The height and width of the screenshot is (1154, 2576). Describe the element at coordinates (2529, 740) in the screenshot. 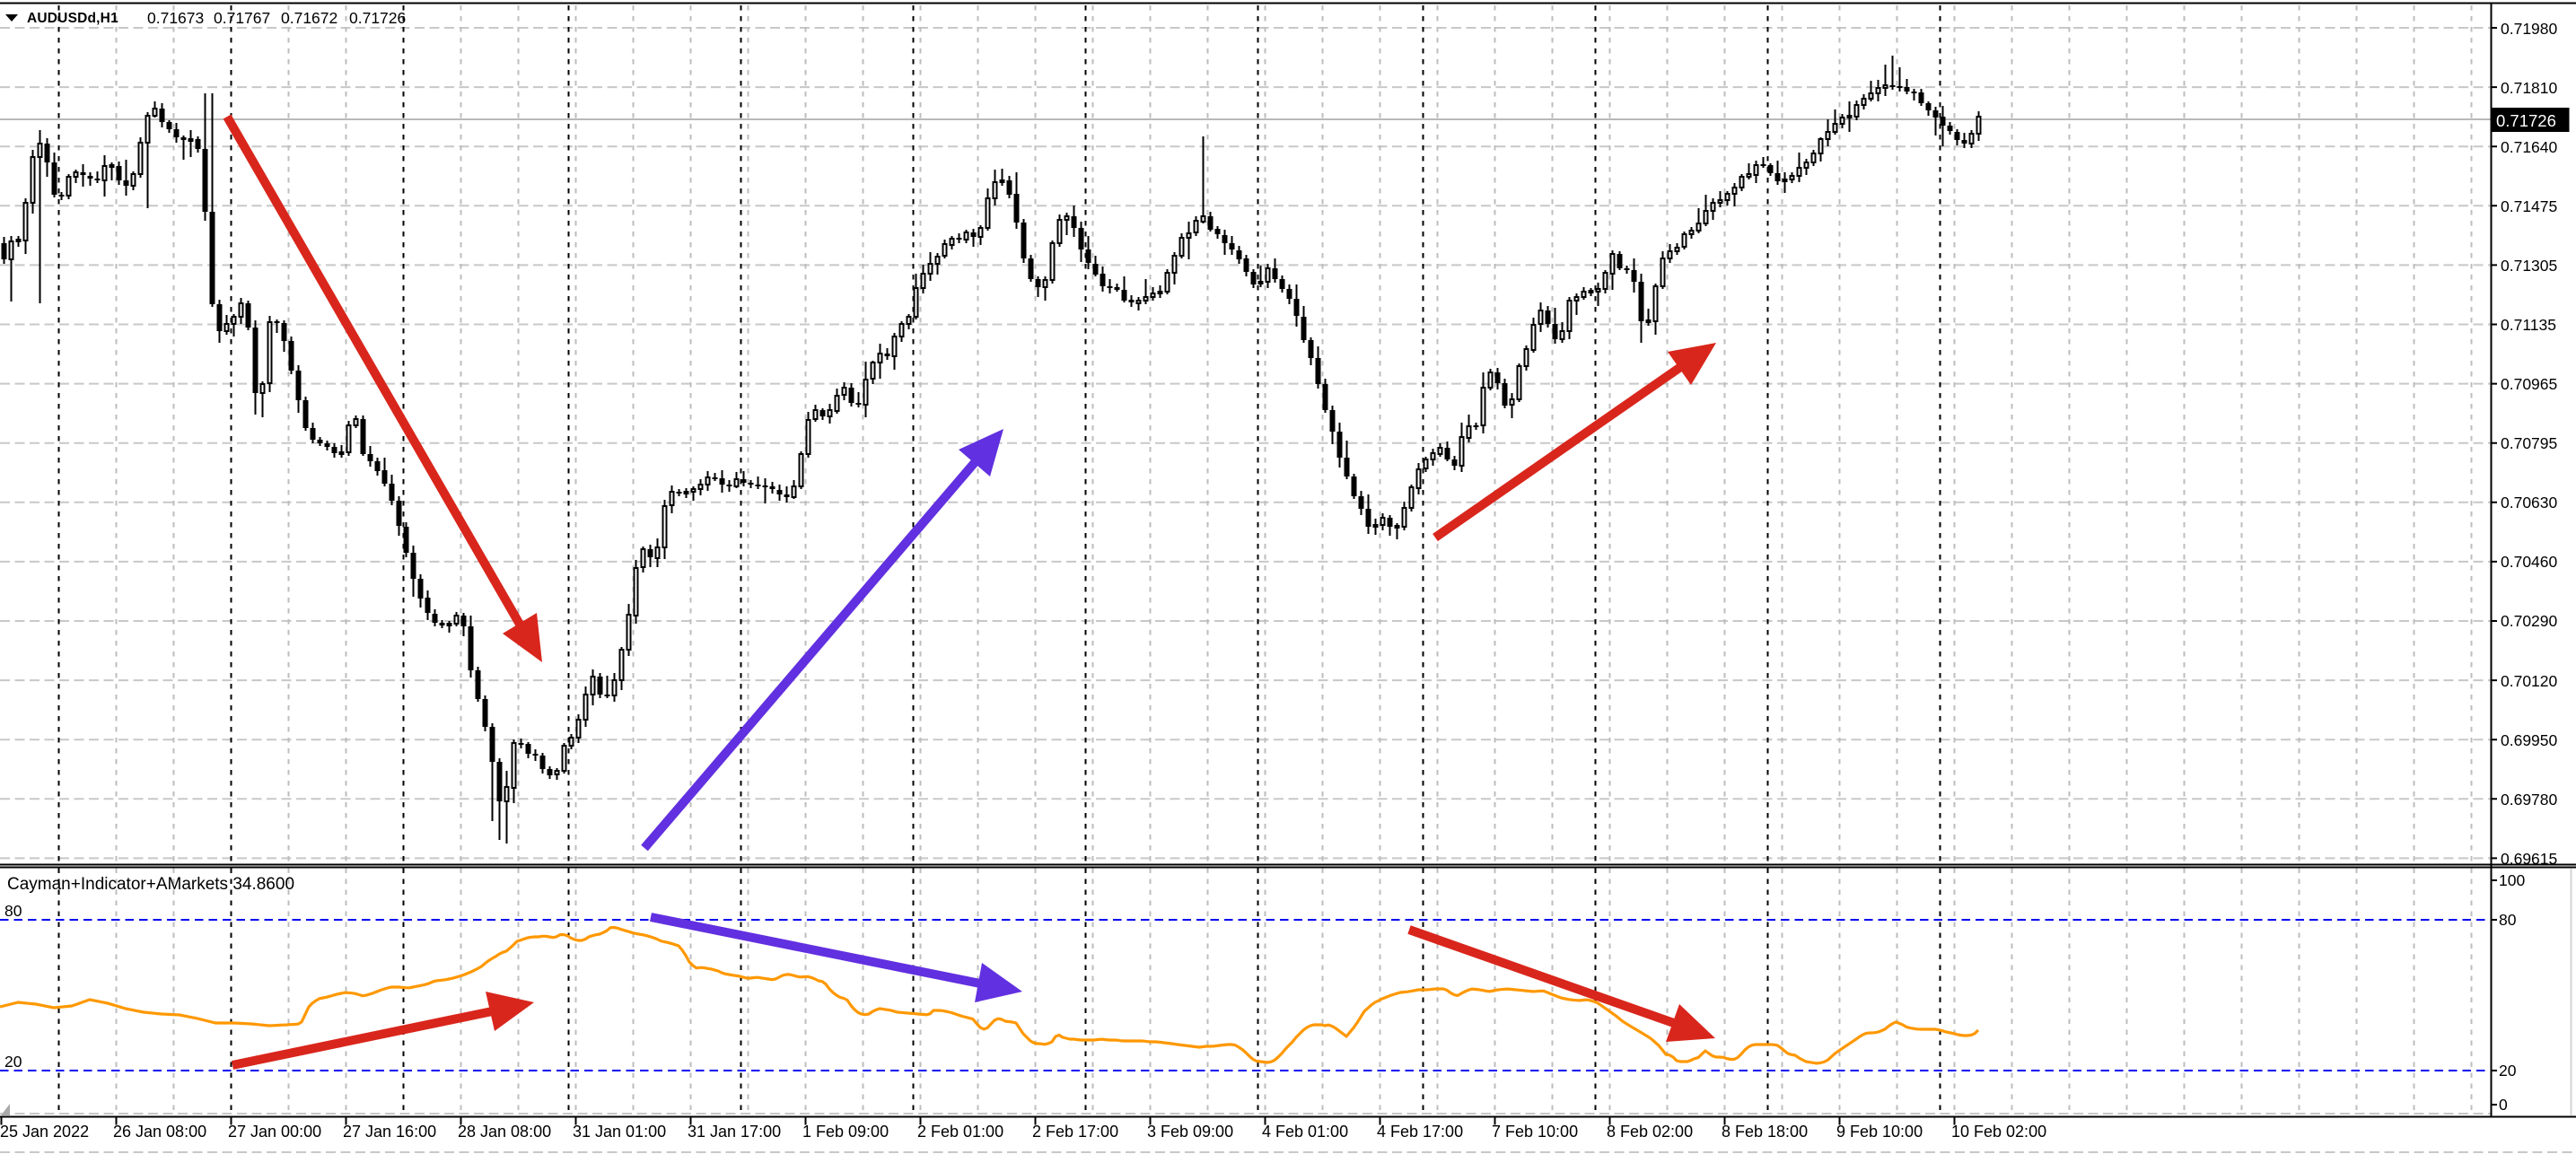

I see `svg-text: 0.69950` at that location.